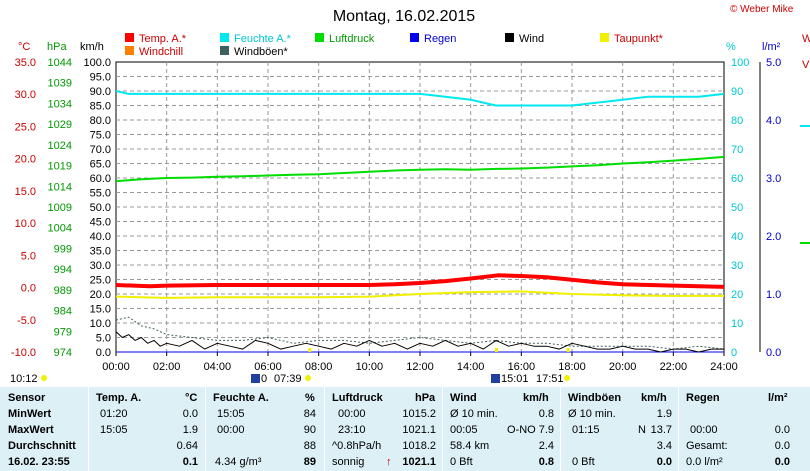 The height and width of the screenshot is (471, 810). Describe the element at coordinates (806, 65) in the screenshot. I see `right-edge-label-2: V` at that location.